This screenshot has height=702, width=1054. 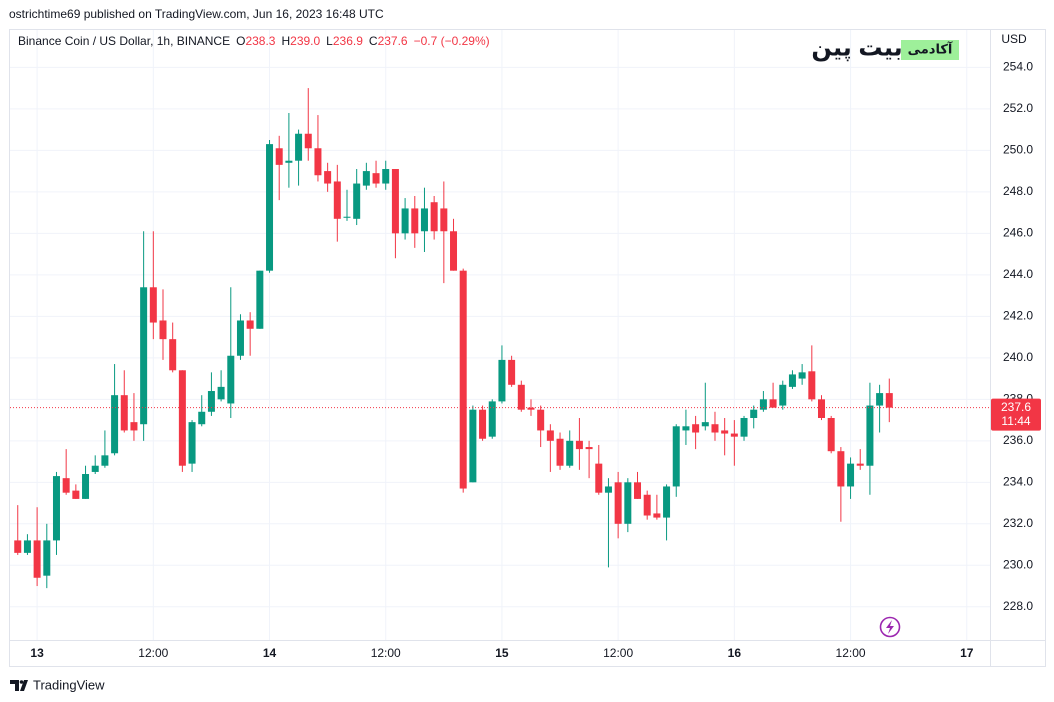 What do you see at coordinates (967, 653) in the screenshot?
I see `x-tick-label: 17` at bounding box center [967, 653].